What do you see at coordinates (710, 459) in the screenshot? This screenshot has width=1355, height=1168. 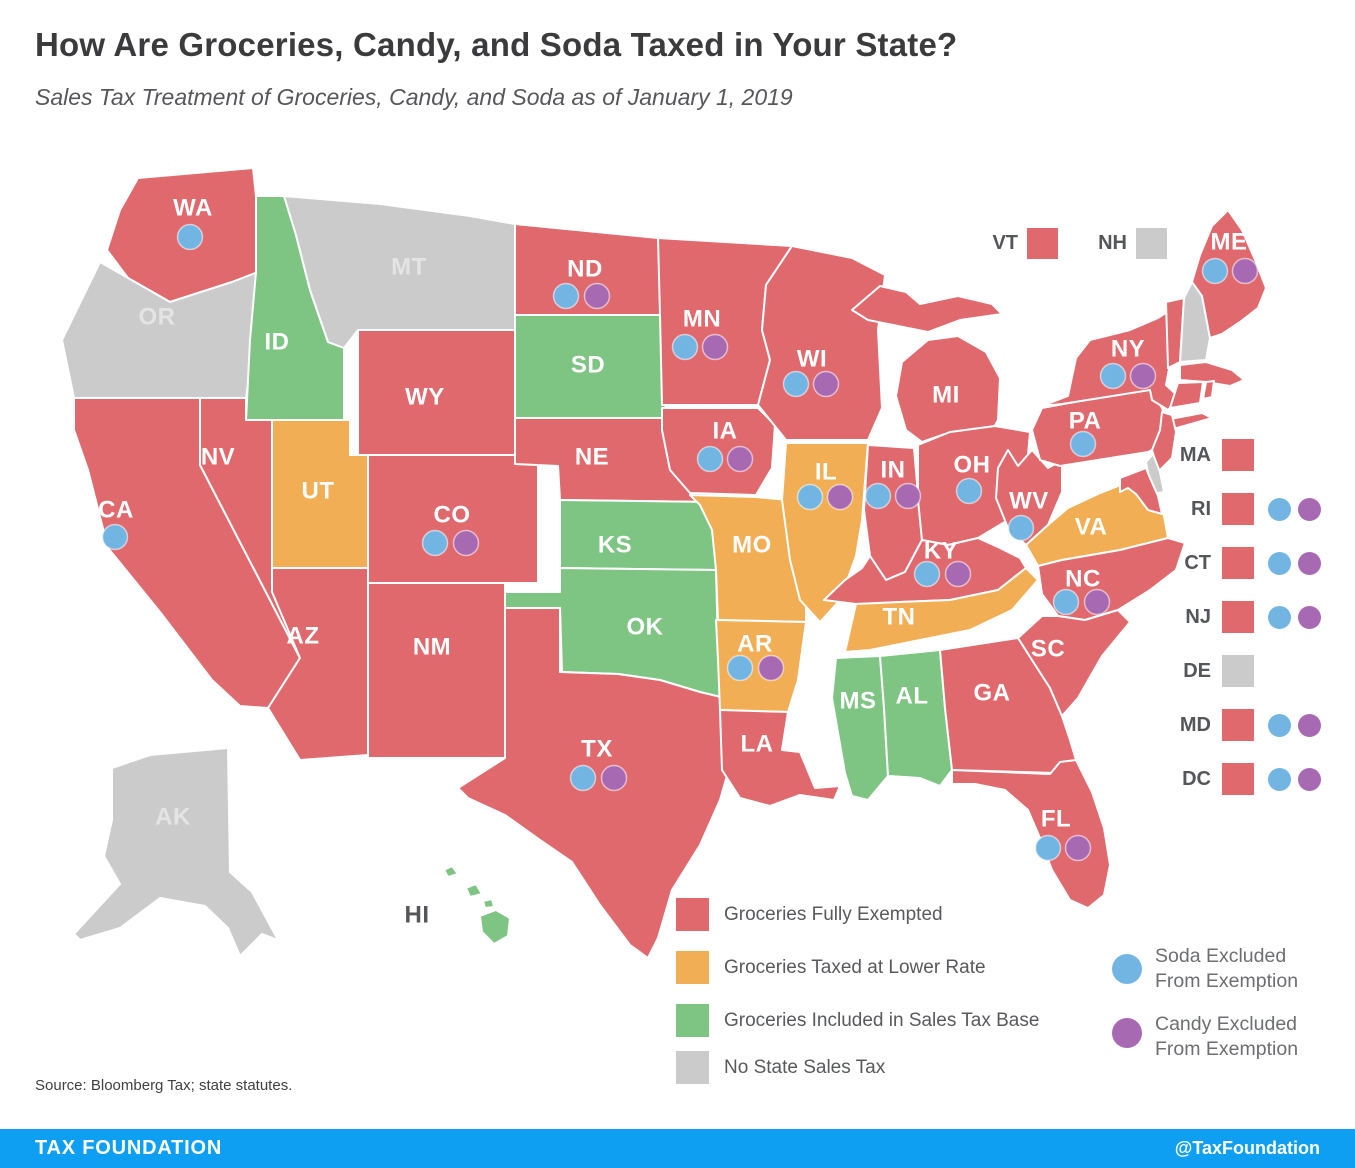 I see `soda-dot-IA` at bounding box center [710, 459].